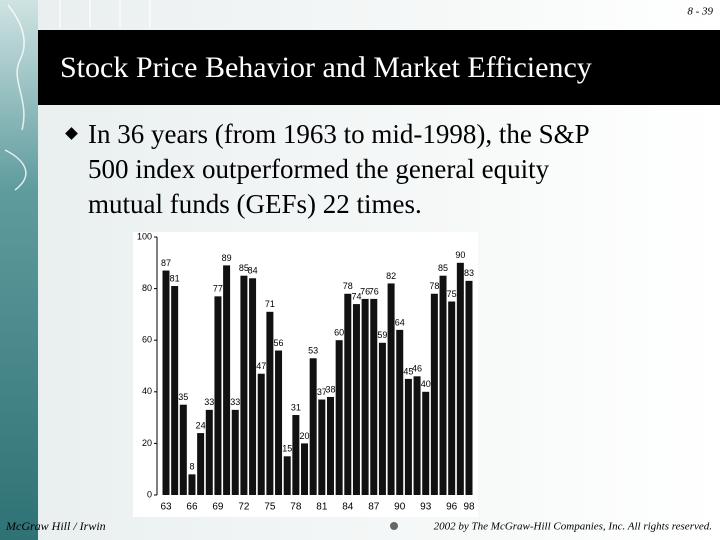 This screenshot has height=540, width=720. Describe the element at coordinates (322, 507) in the screenshot. I see `x-tick-label: 81` at that location.